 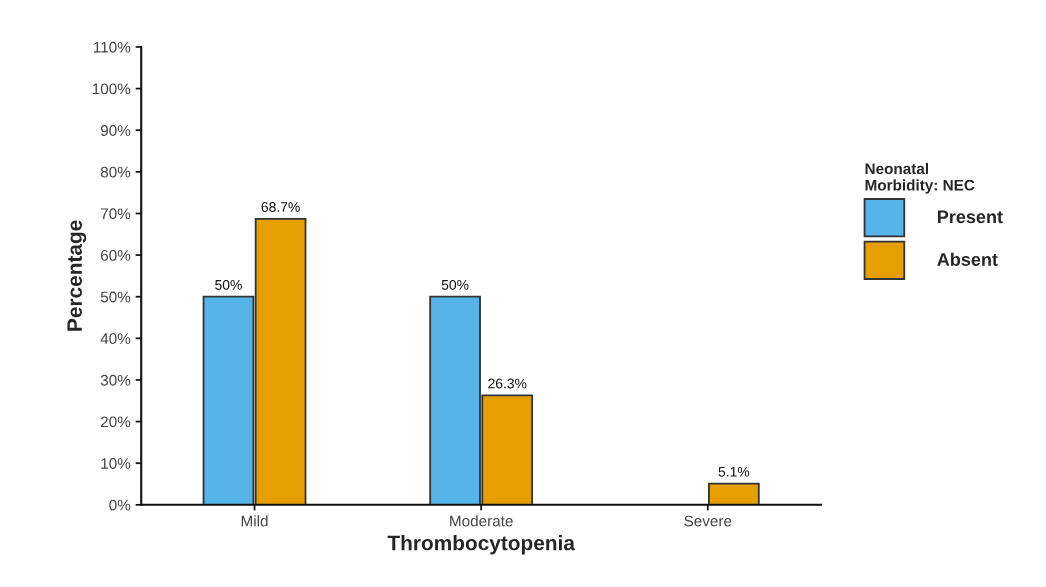 I want to click on y-tick-label: 20%, so click(x=115, y=422).